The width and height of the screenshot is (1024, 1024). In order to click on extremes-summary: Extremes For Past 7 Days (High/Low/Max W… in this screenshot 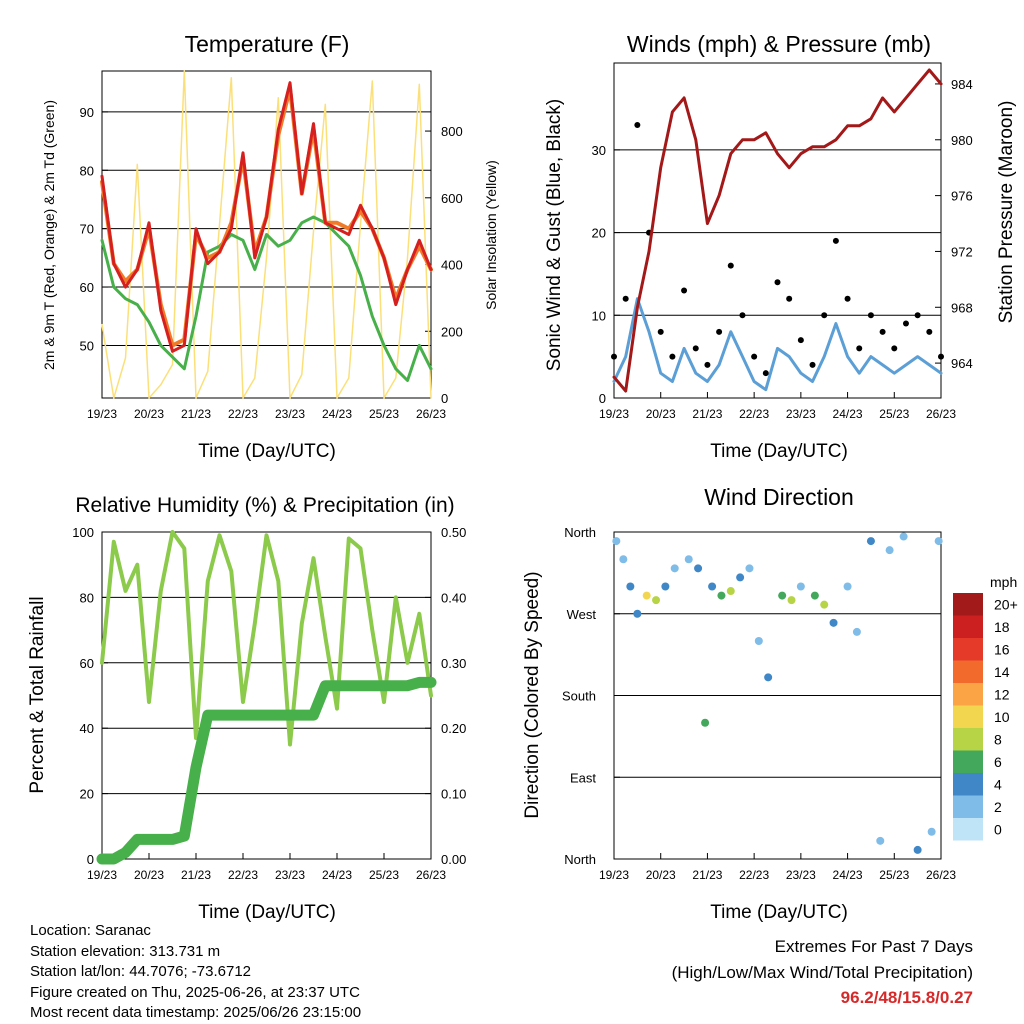, I will do `click(822, 972)`.